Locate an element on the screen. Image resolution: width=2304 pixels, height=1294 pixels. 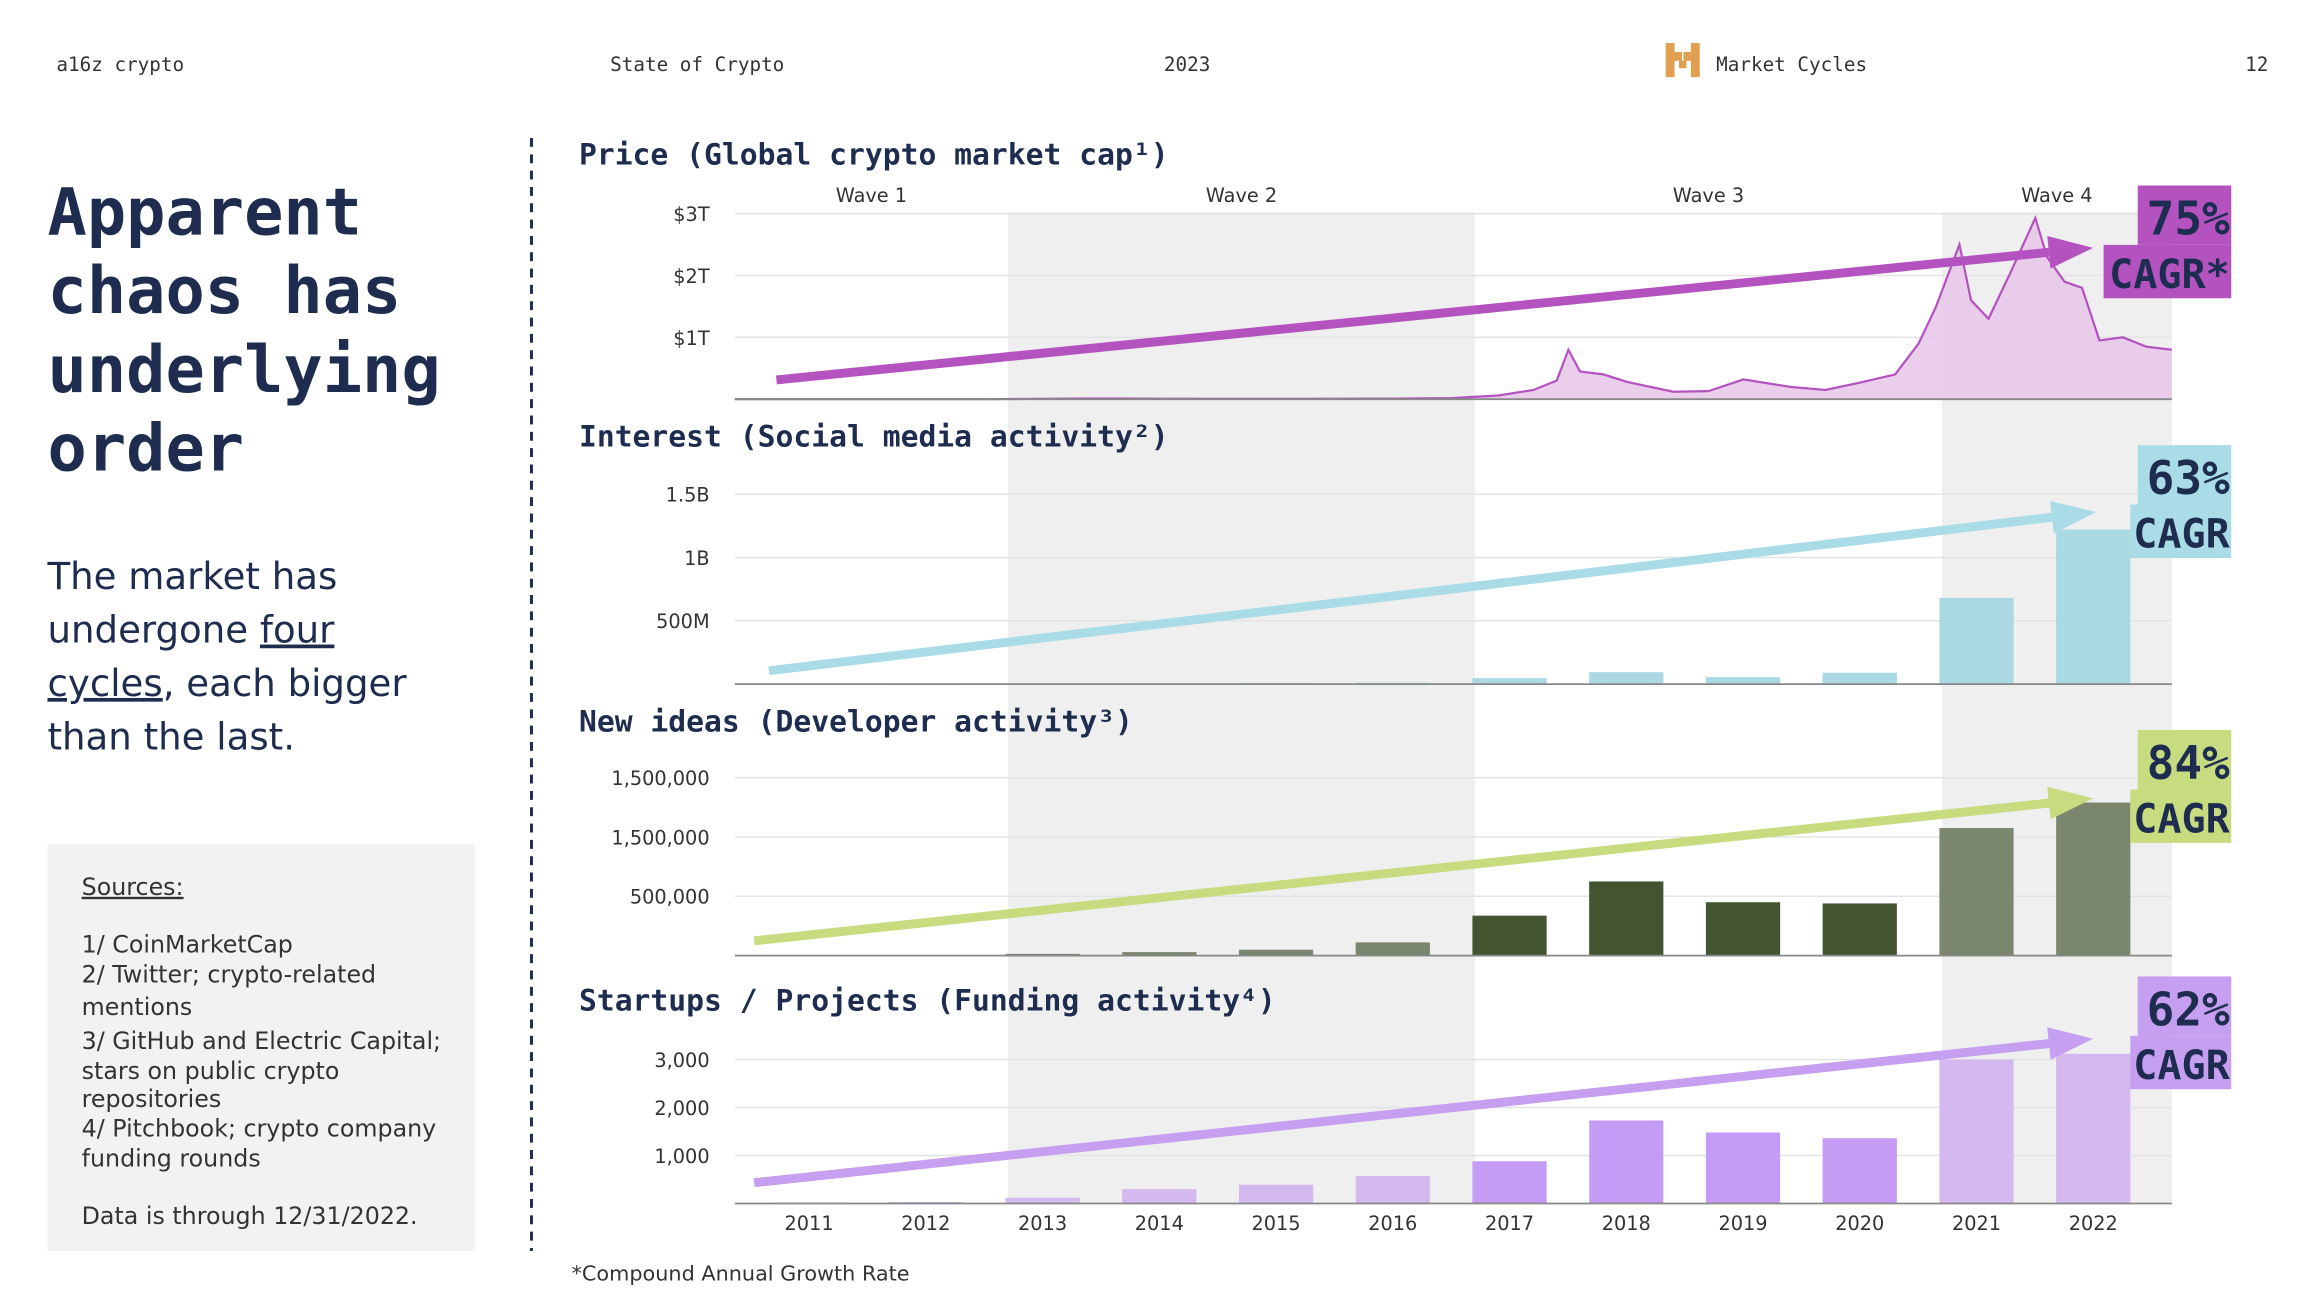
x-tick-label: 2014 is located at coordinates (1159, 1223).